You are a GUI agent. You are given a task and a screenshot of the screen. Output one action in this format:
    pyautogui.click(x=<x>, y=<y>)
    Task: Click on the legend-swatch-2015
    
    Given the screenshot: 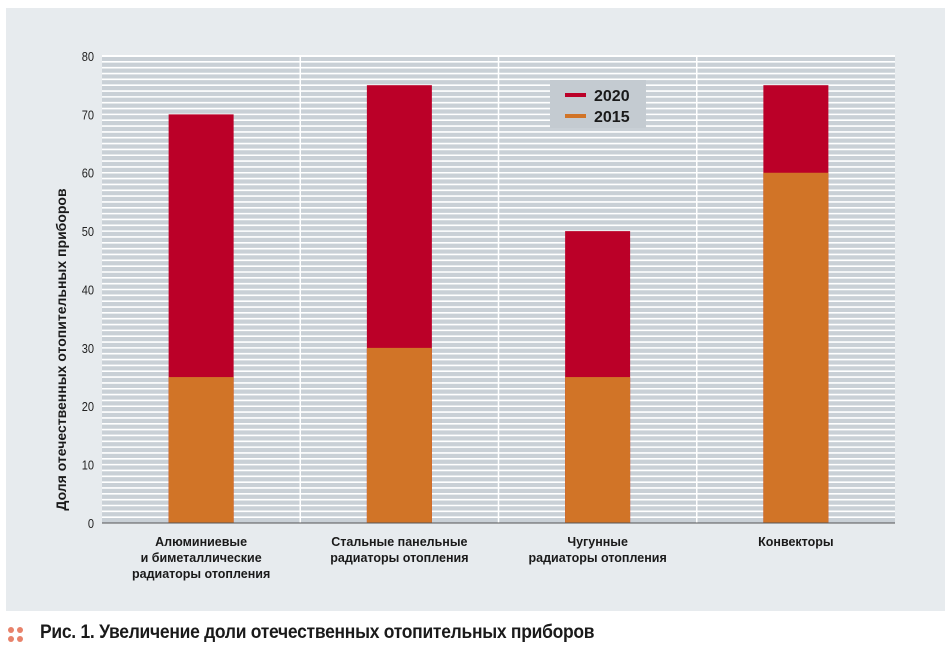 What is the action you would take?
    pyautogui.click(x=575, y=116)
    